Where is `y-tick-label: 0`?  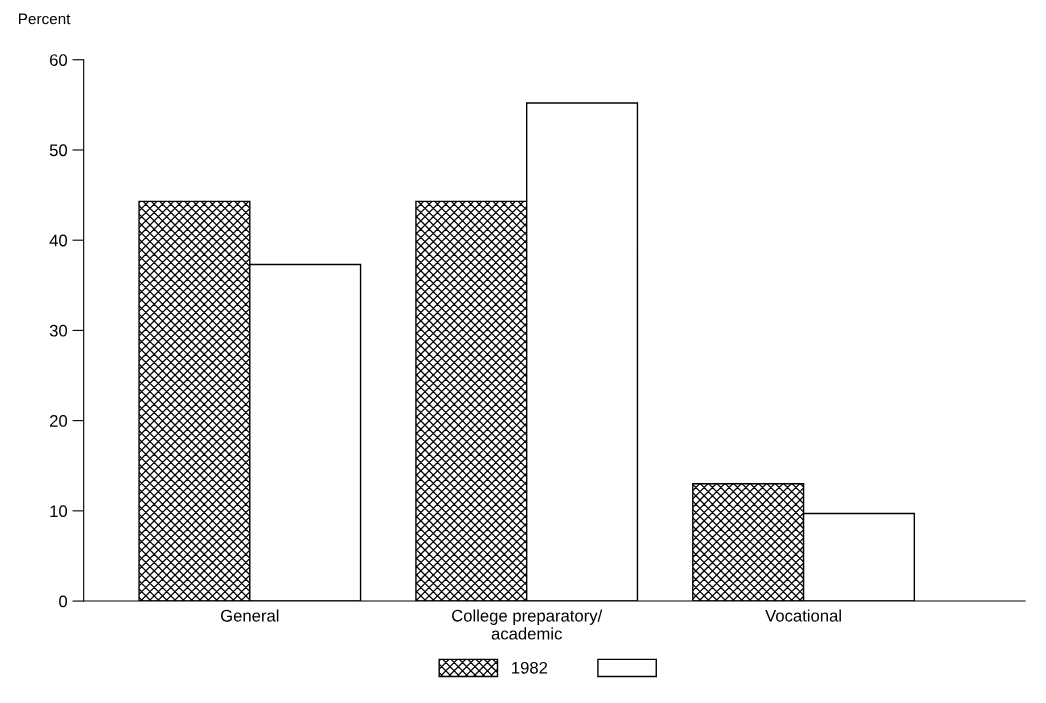
y-tick-label: 0 is located at coordinates (63, 601).